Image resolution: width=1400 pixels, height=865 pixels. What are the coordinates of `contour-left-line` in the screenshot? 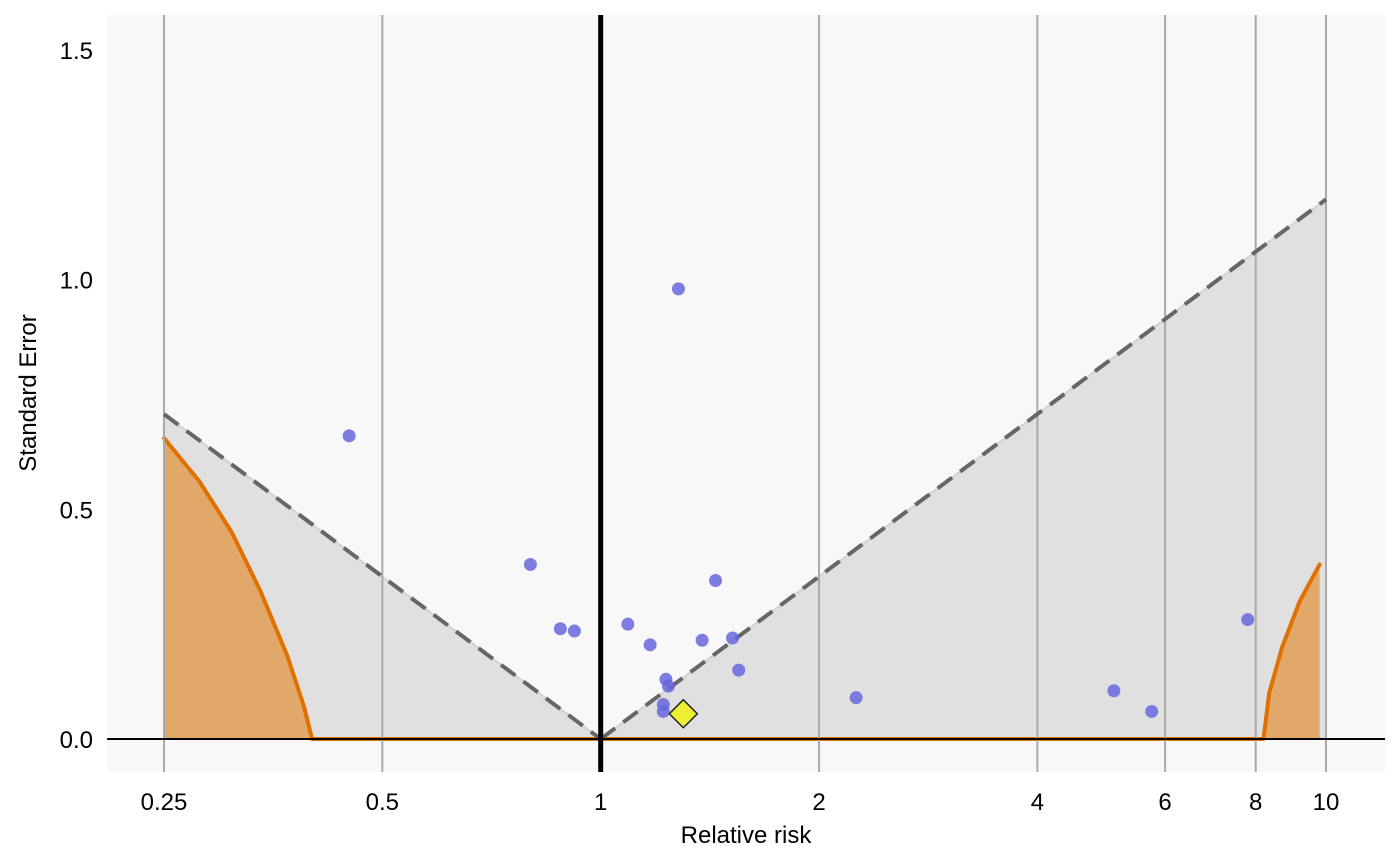 It's located at (238, 588).